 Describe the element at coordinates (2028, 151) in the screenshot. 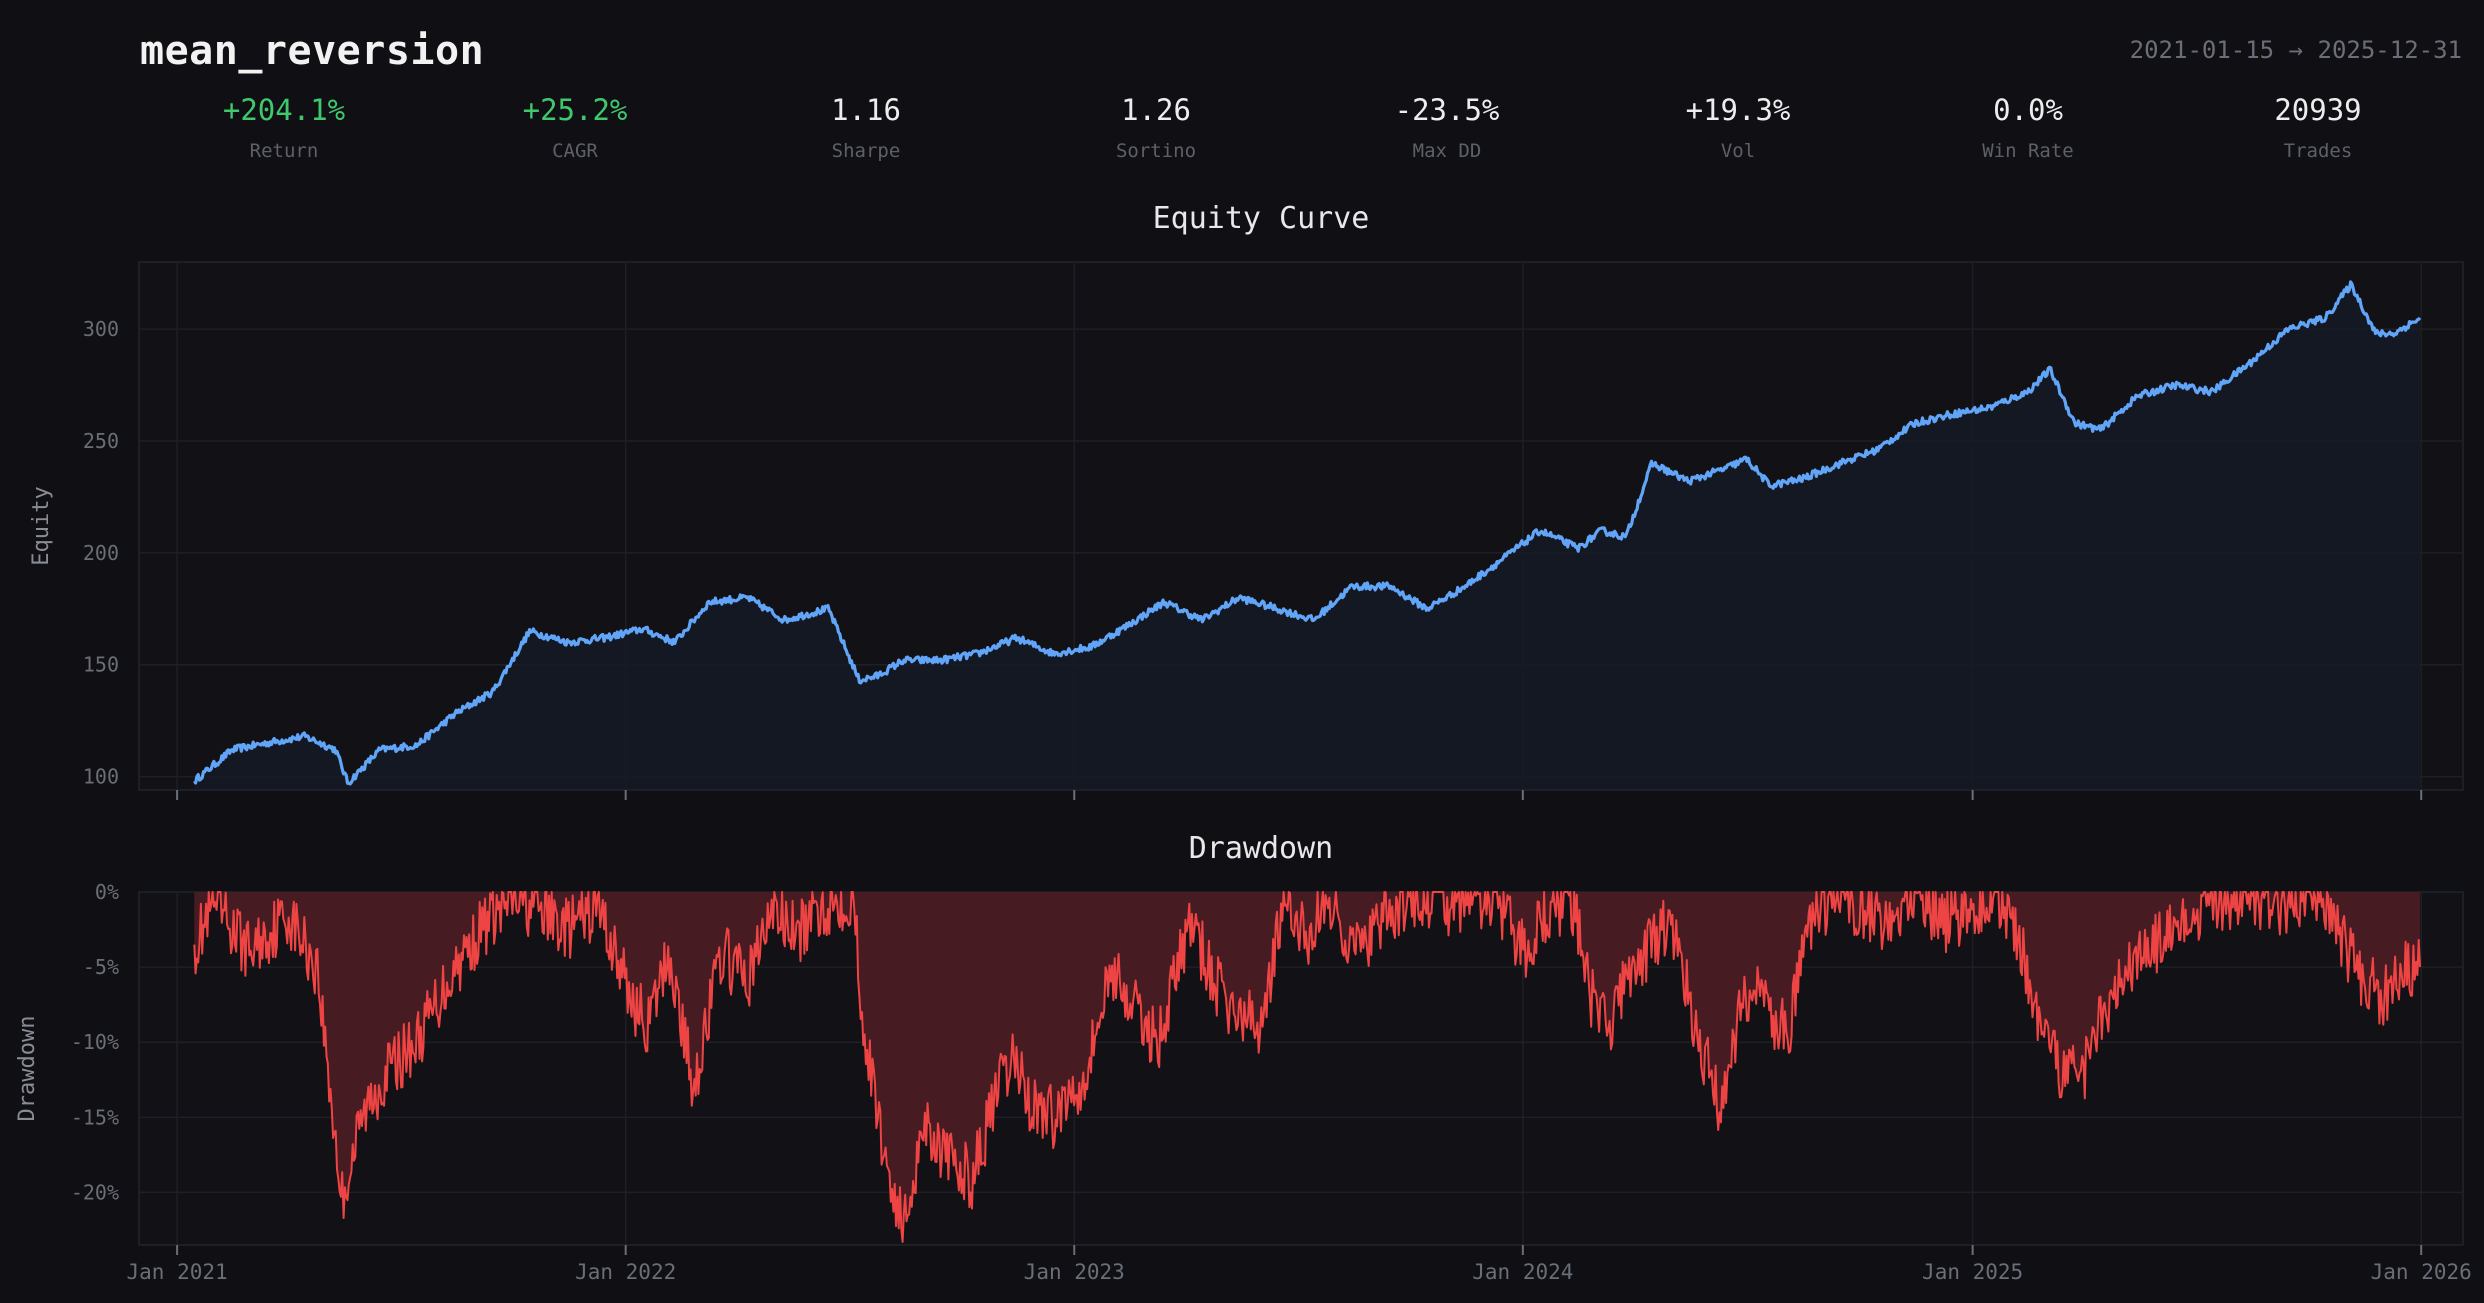

I see `stat-label: Win Rate` at that location.